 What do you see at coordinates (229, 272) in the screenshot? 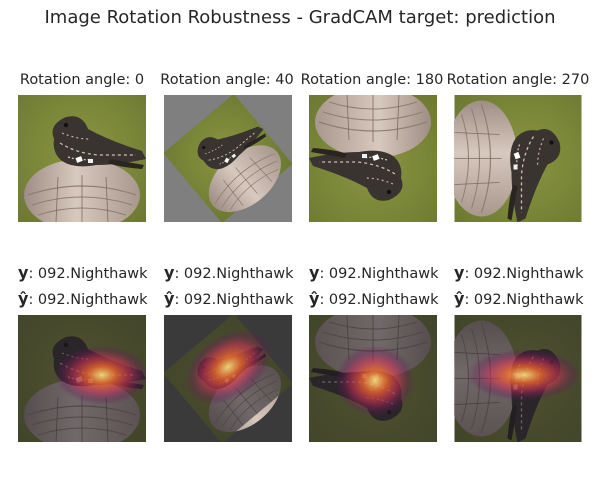
I see `true-label-40: y: 092.Nighthawk` at bounding box center [229, 272].